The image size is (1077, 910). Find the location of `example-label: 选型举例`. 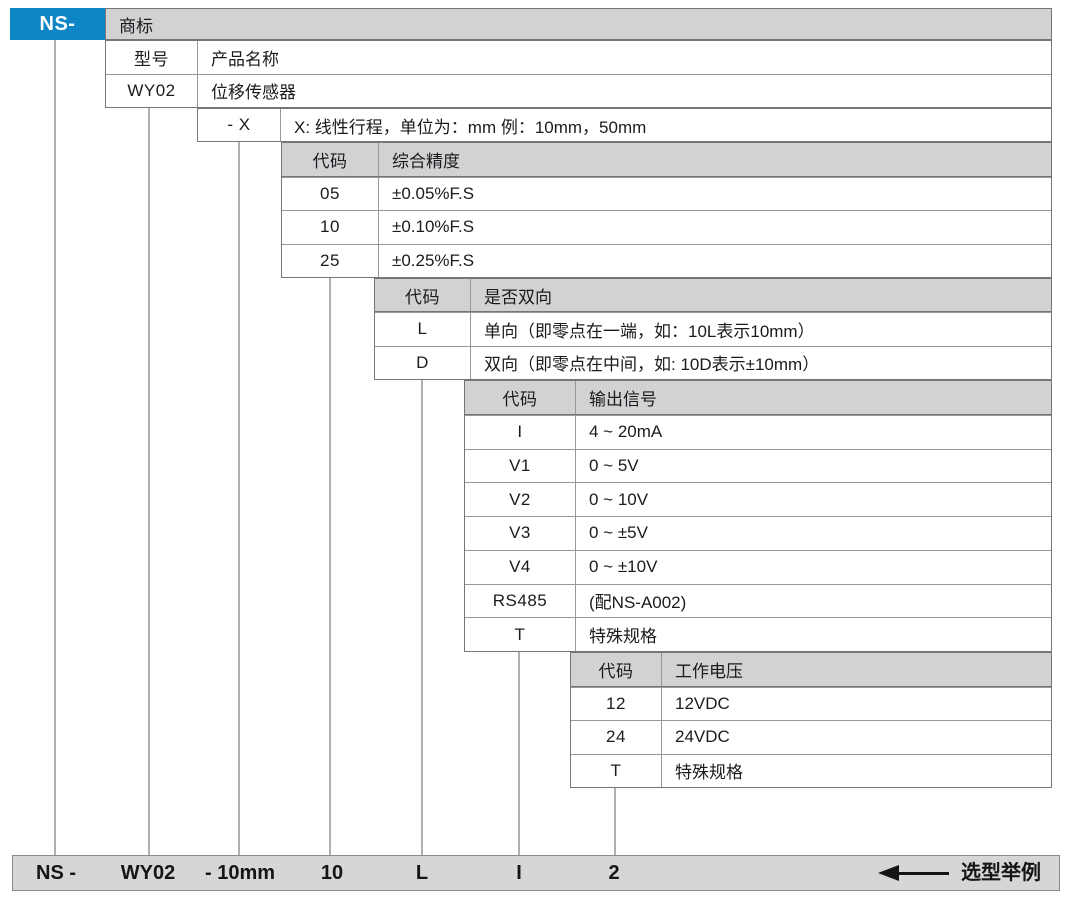

example-label: 选型举例 is located at coordinates (1001, 873).